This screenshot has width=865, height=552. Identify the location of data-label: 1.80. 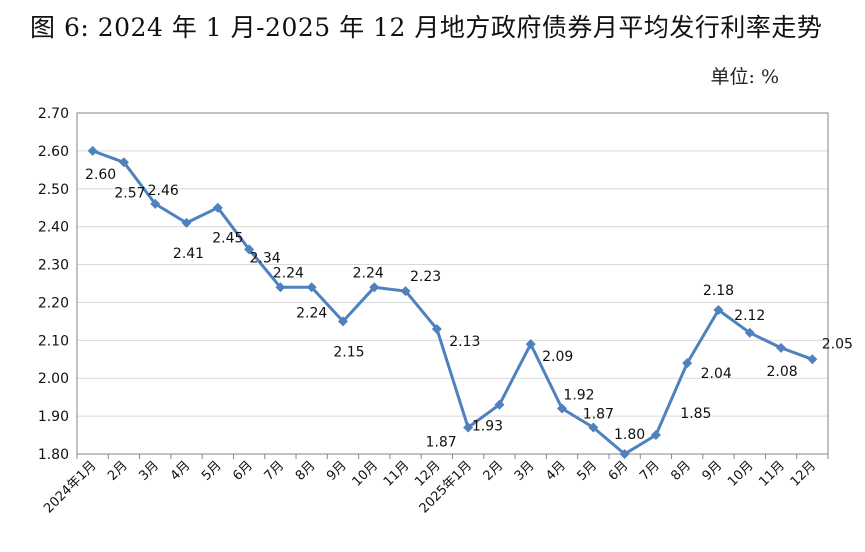
(629, 435).